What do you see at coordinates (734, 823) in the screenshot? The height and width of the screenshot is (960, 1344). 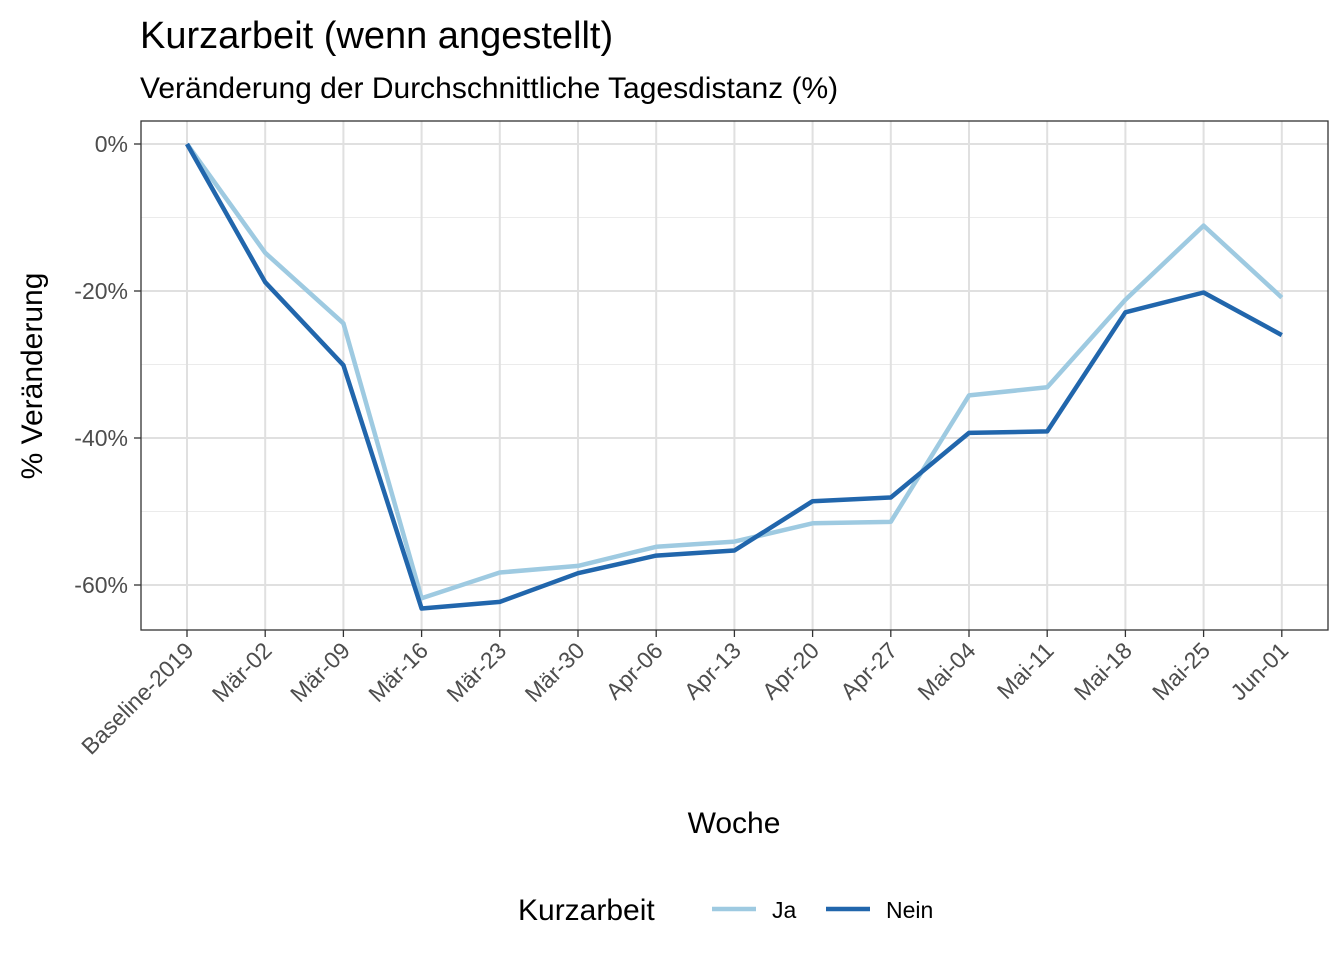 I see `x-axis-title: Woche` at bounding box center [734, 823].